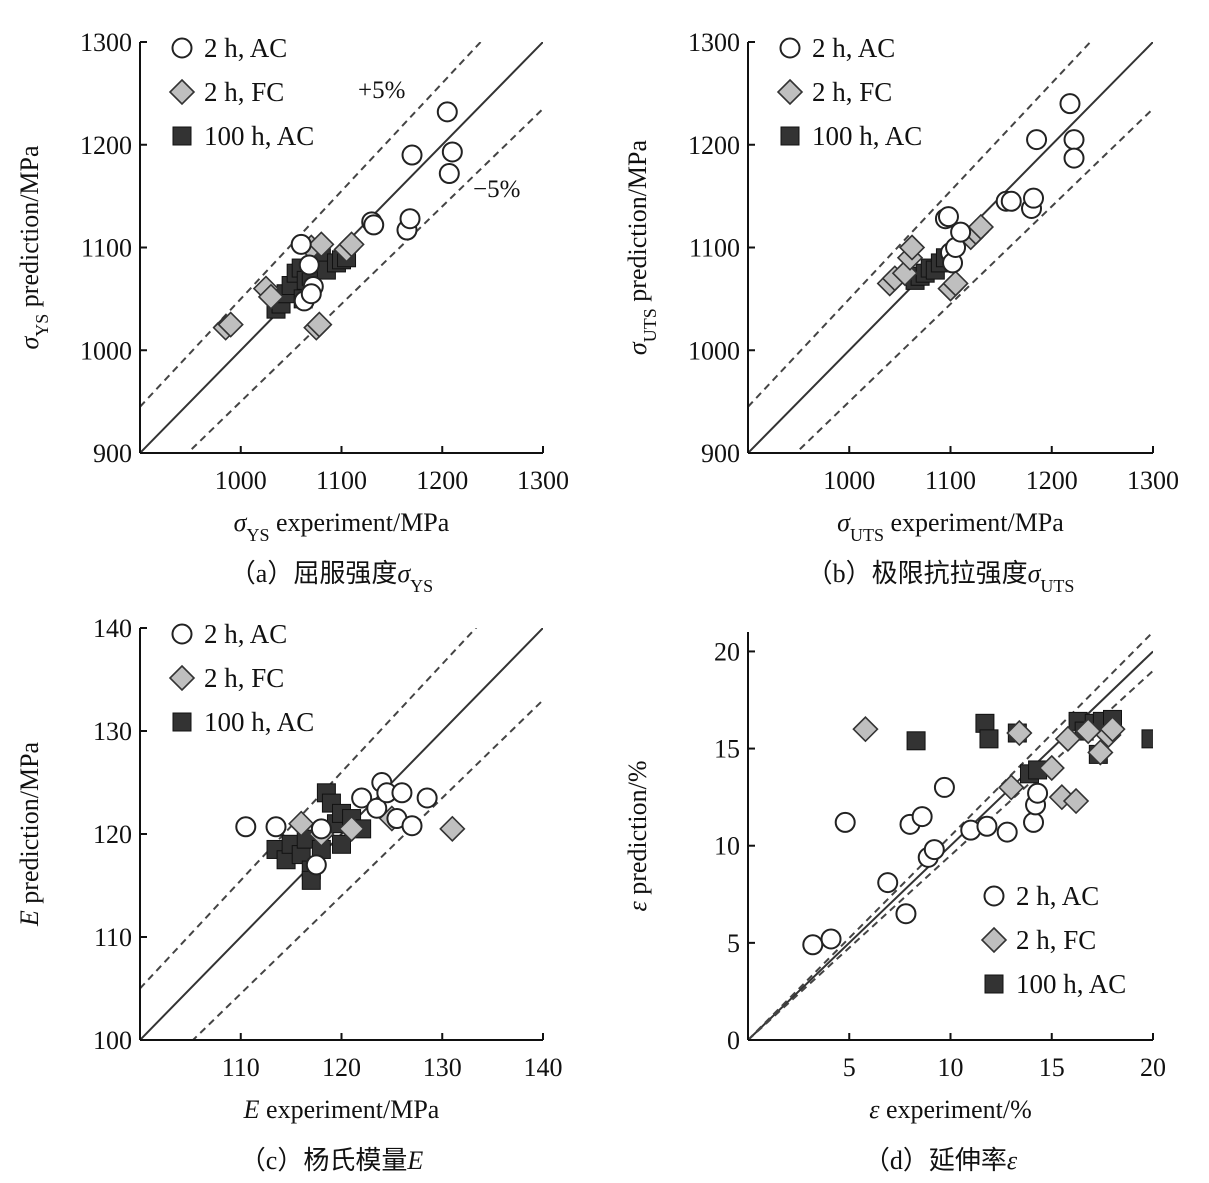  What do you see at coordinates (650, 325) in the screenshot?
I see `y-axis-label-sub: UTS` at bounding box center [650, 325].